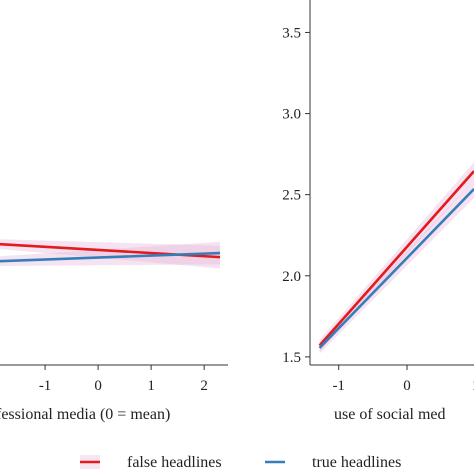 The image size is (474, 474). Describe the element at coordinates (291, 277) in the screenshot. I see `right-y-tick-label: 2.0` at that location.